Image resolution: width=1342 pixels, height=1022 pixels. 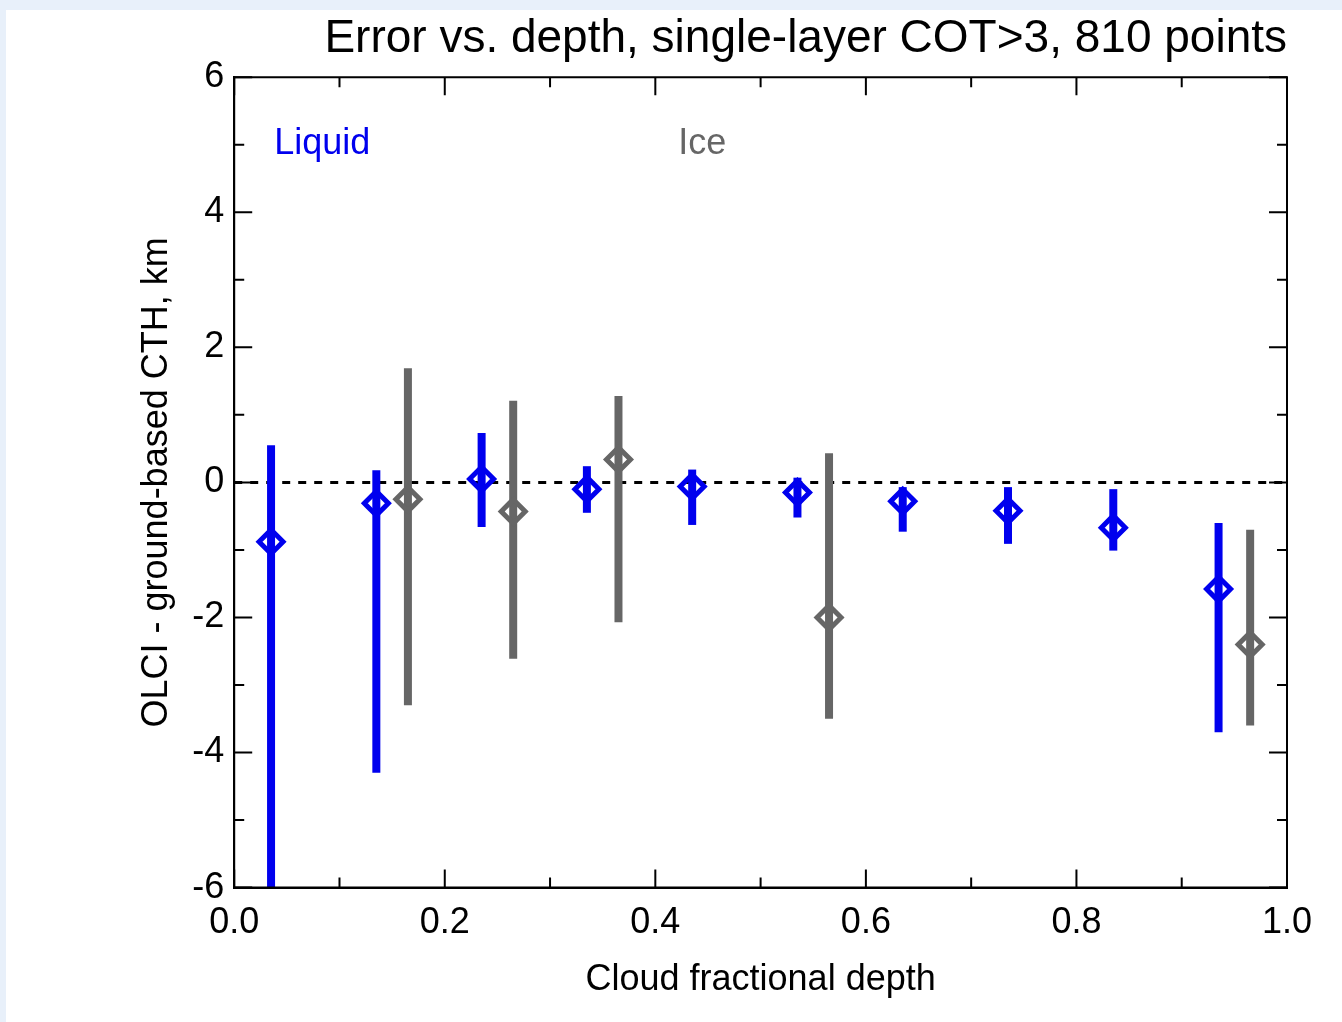 I want to click on x-tick-label: 0.8, so click(x=1076, y=921).